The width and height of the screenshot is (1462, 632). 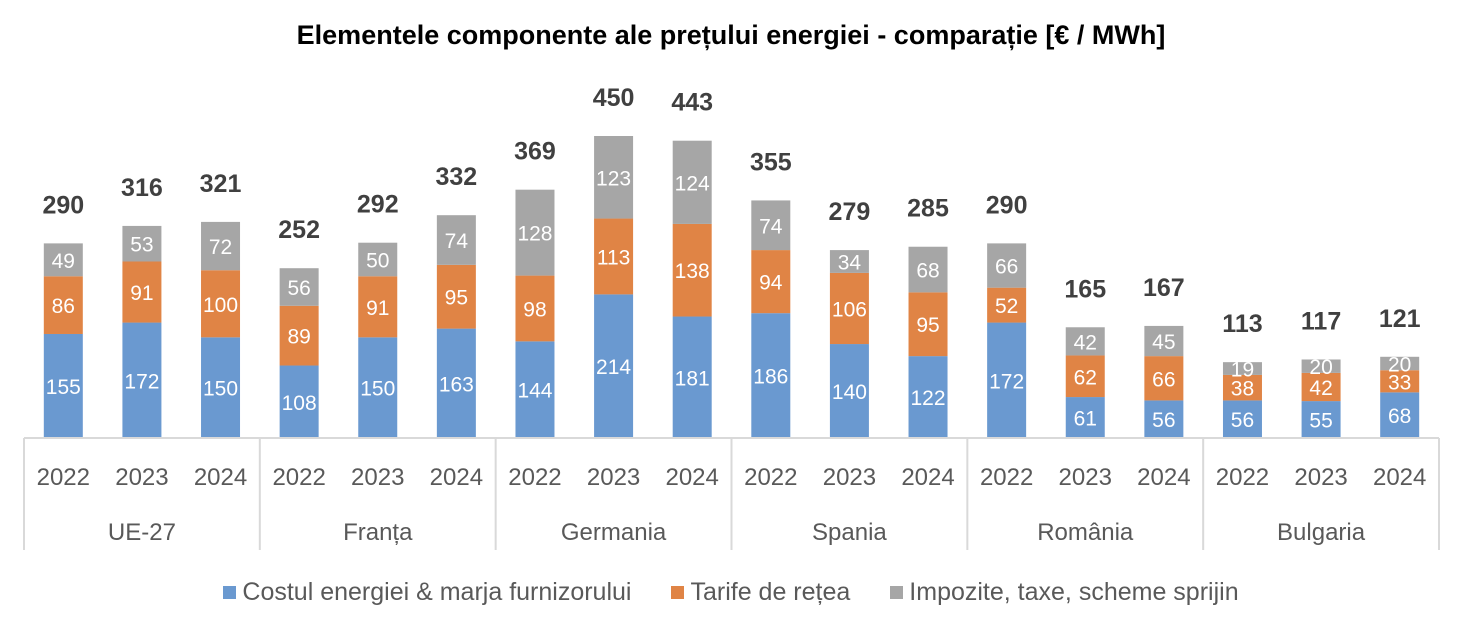 I want to click on data-label: 38, so click(x=1242, y=389).